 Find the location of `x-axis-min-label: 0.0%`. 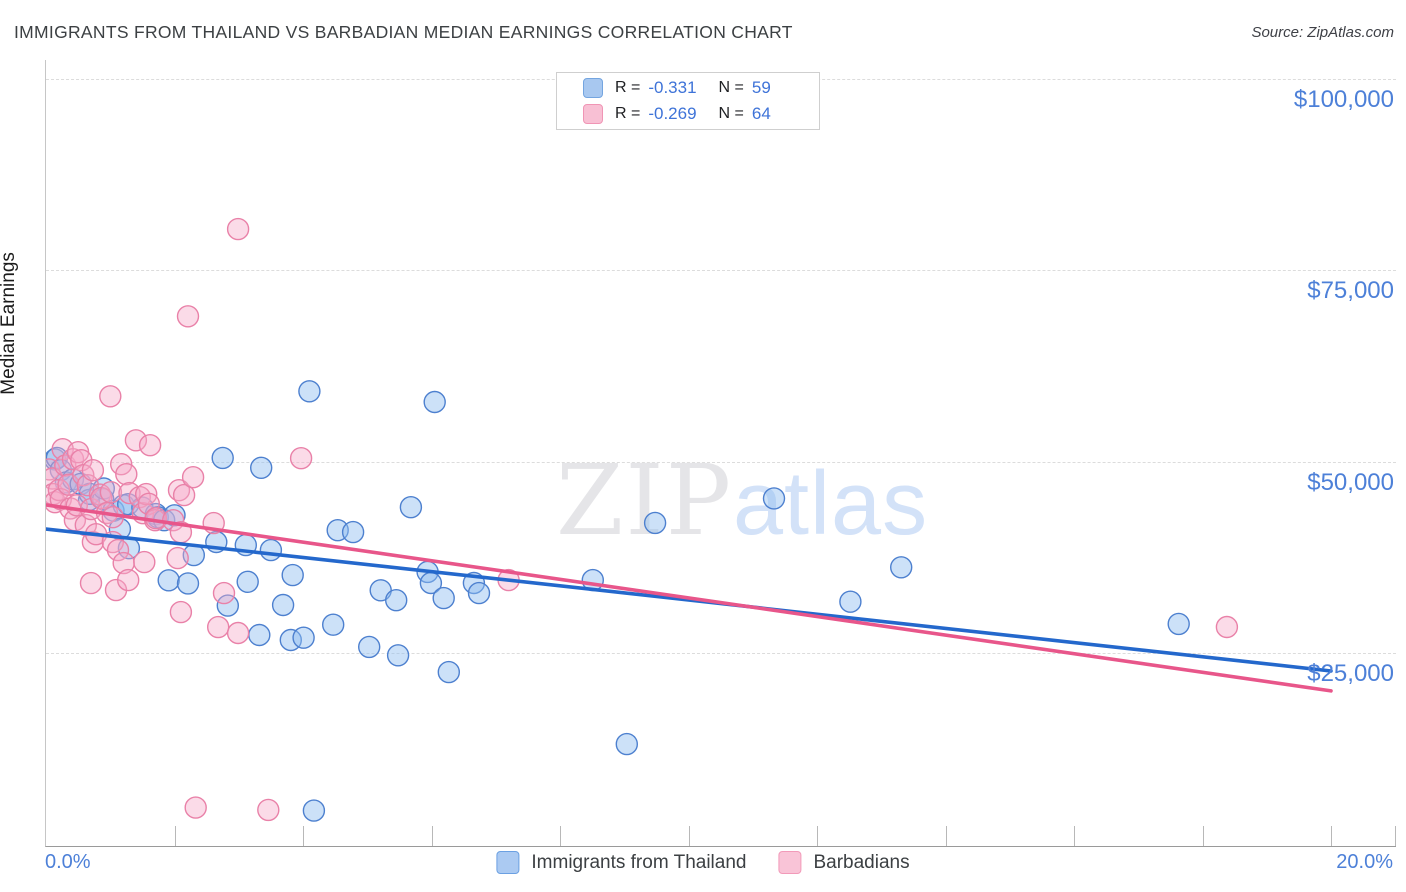

x-axis-min-label: 0.0% is located at coordinates (68, 862).